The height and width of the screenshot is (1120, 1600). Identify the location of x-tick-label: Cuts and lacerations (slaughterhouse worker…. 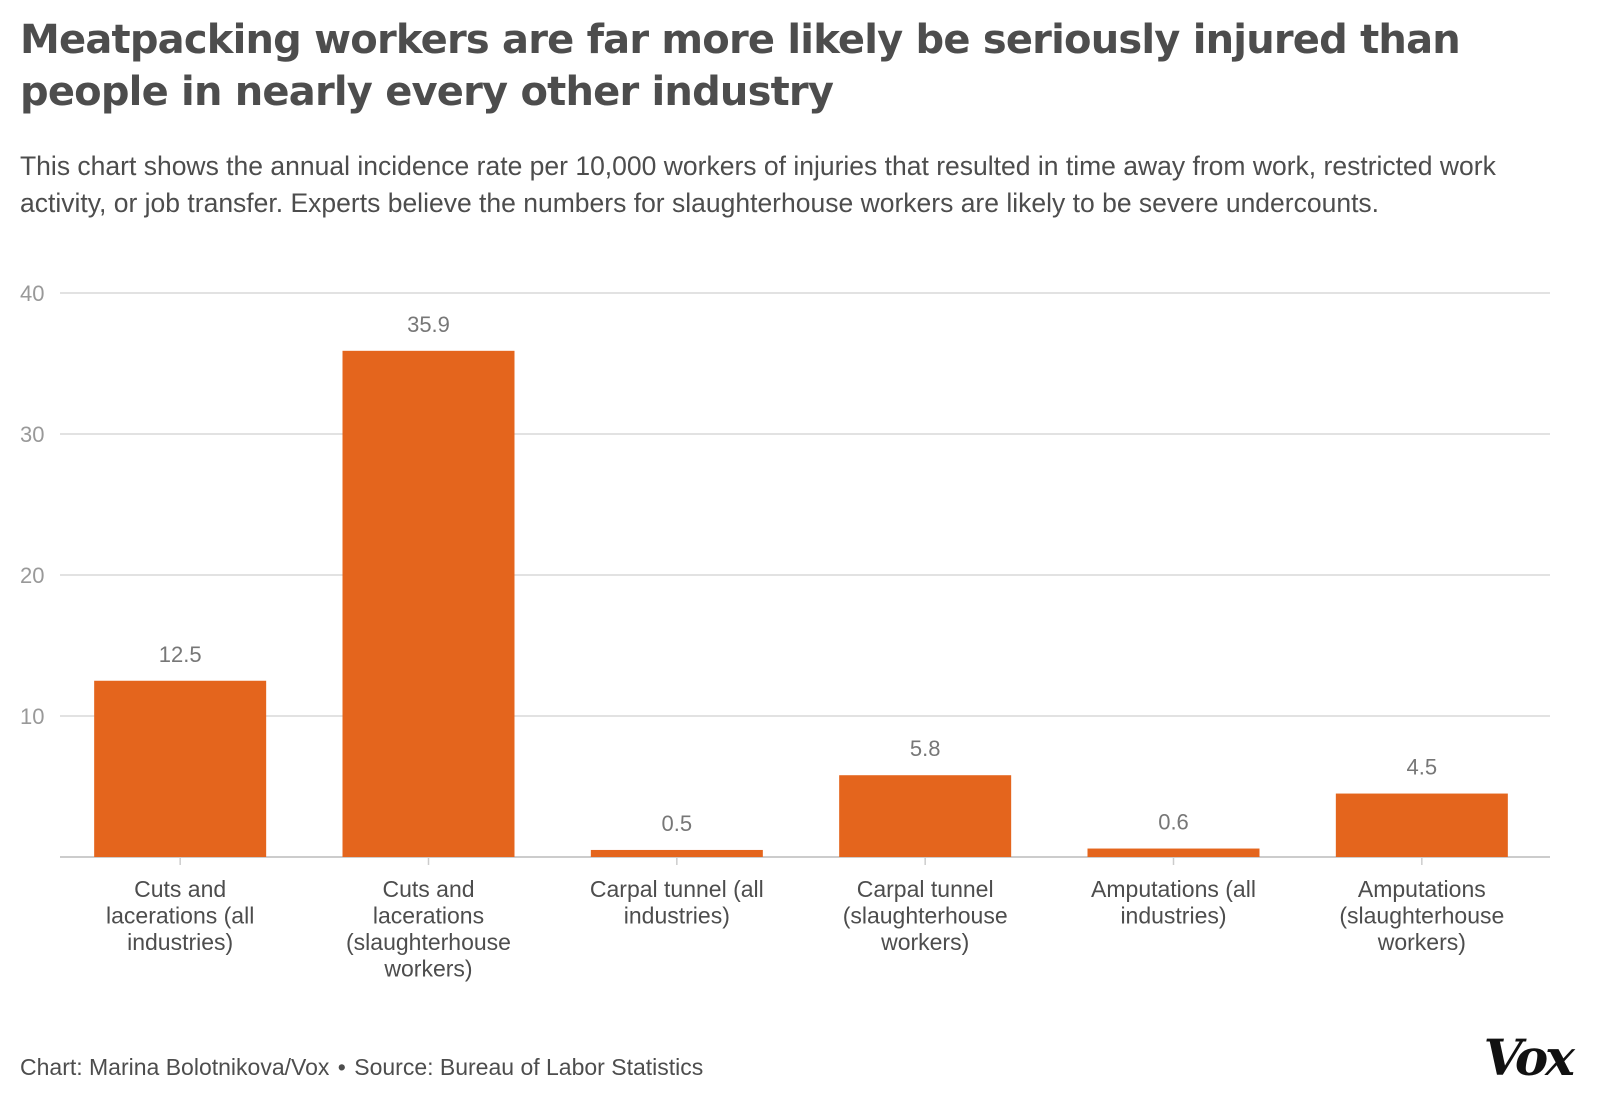
(428, 929).